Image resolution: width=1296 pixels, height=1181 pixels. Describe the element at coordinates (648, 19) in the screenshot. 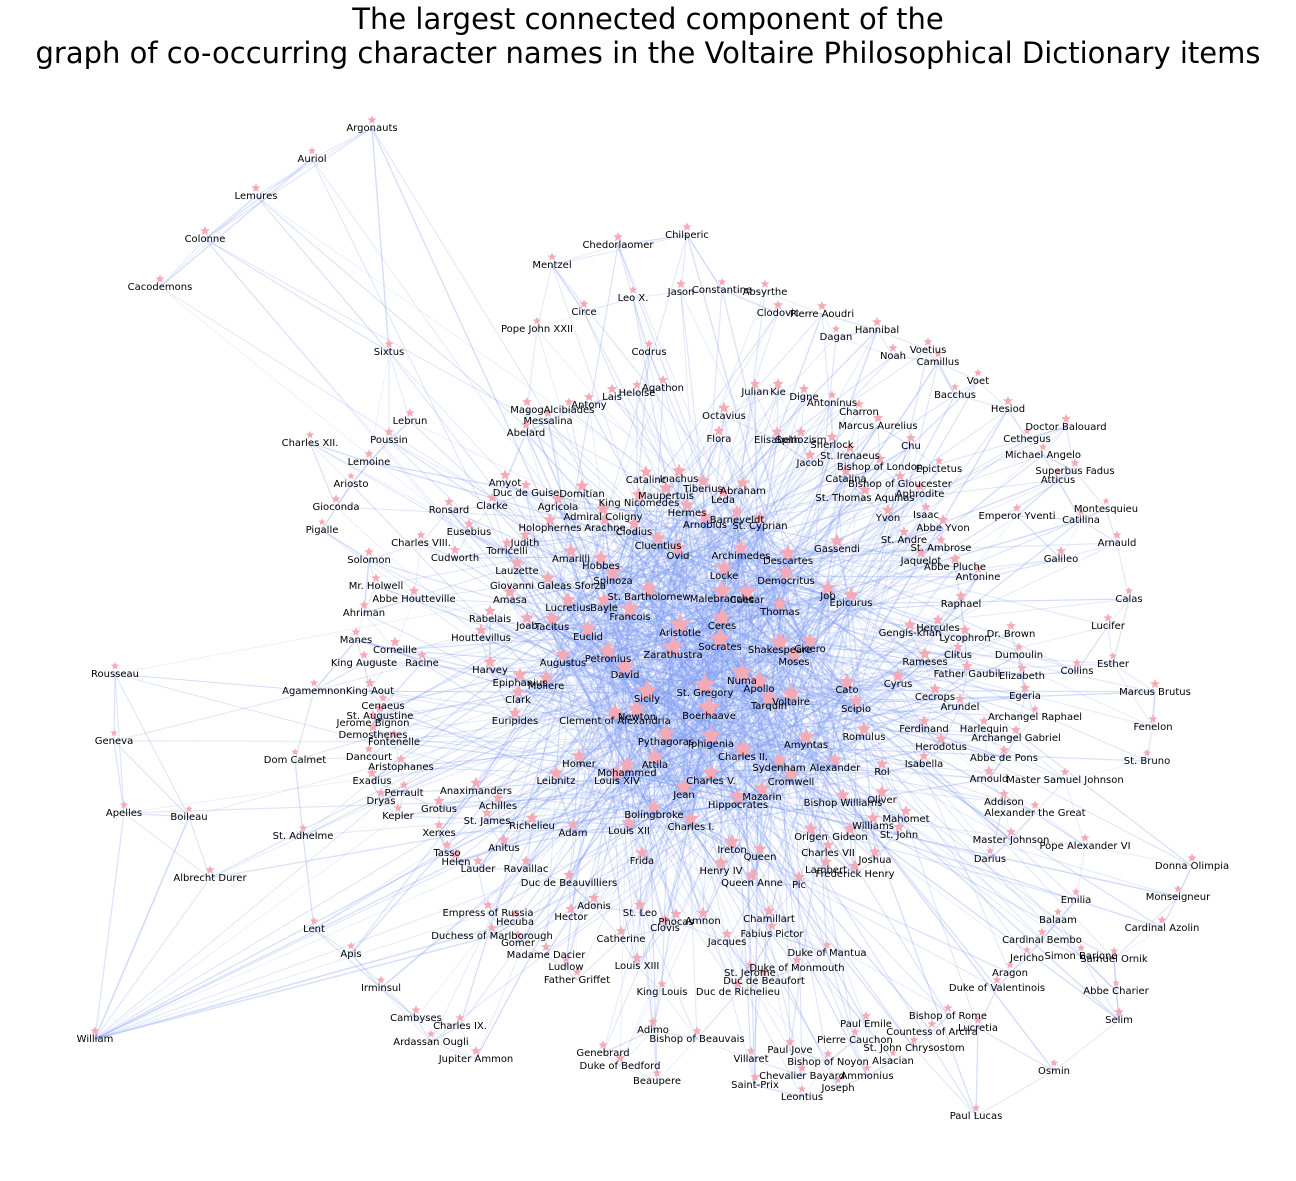

I see `title-line-1: The largest connected component of the` at that location.